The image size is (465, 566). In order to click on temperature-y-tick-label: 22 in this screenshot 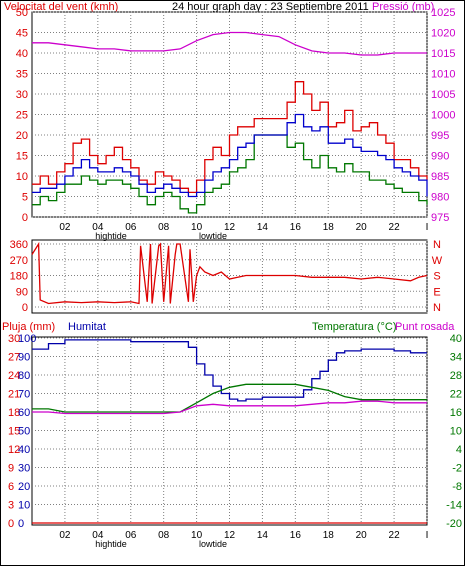, I will do `click(456, 395)`.